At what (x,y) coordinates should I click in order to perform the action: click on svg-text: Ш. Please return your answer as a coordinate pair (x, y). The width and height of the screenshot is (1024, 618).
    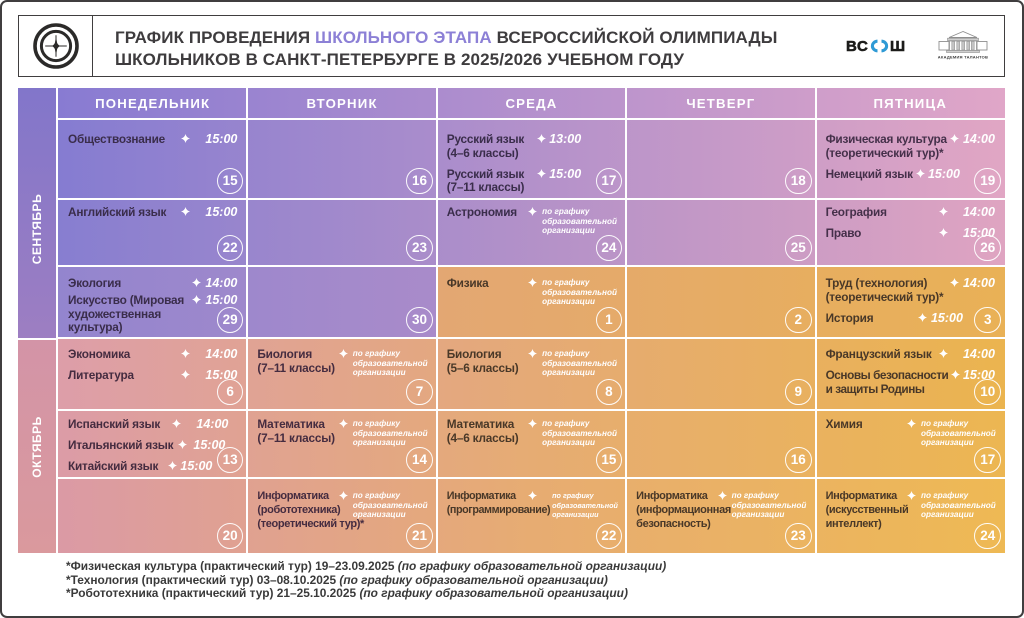
    Looking at the image, I should click on (897, 46).